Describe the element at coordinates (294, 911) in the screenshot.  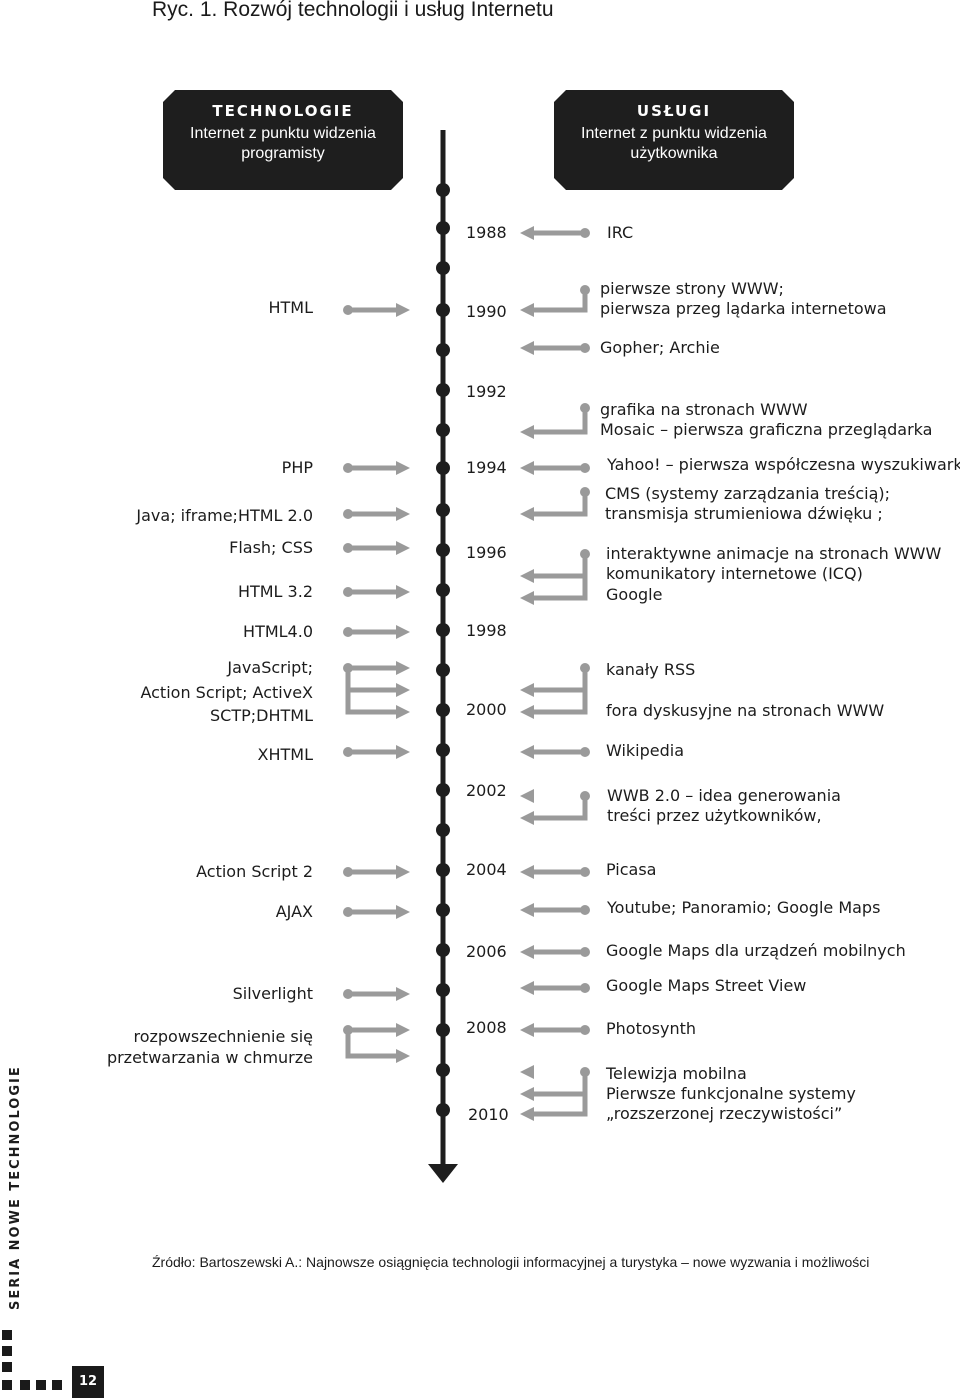
I see `technology-label: AJAX` at that location.